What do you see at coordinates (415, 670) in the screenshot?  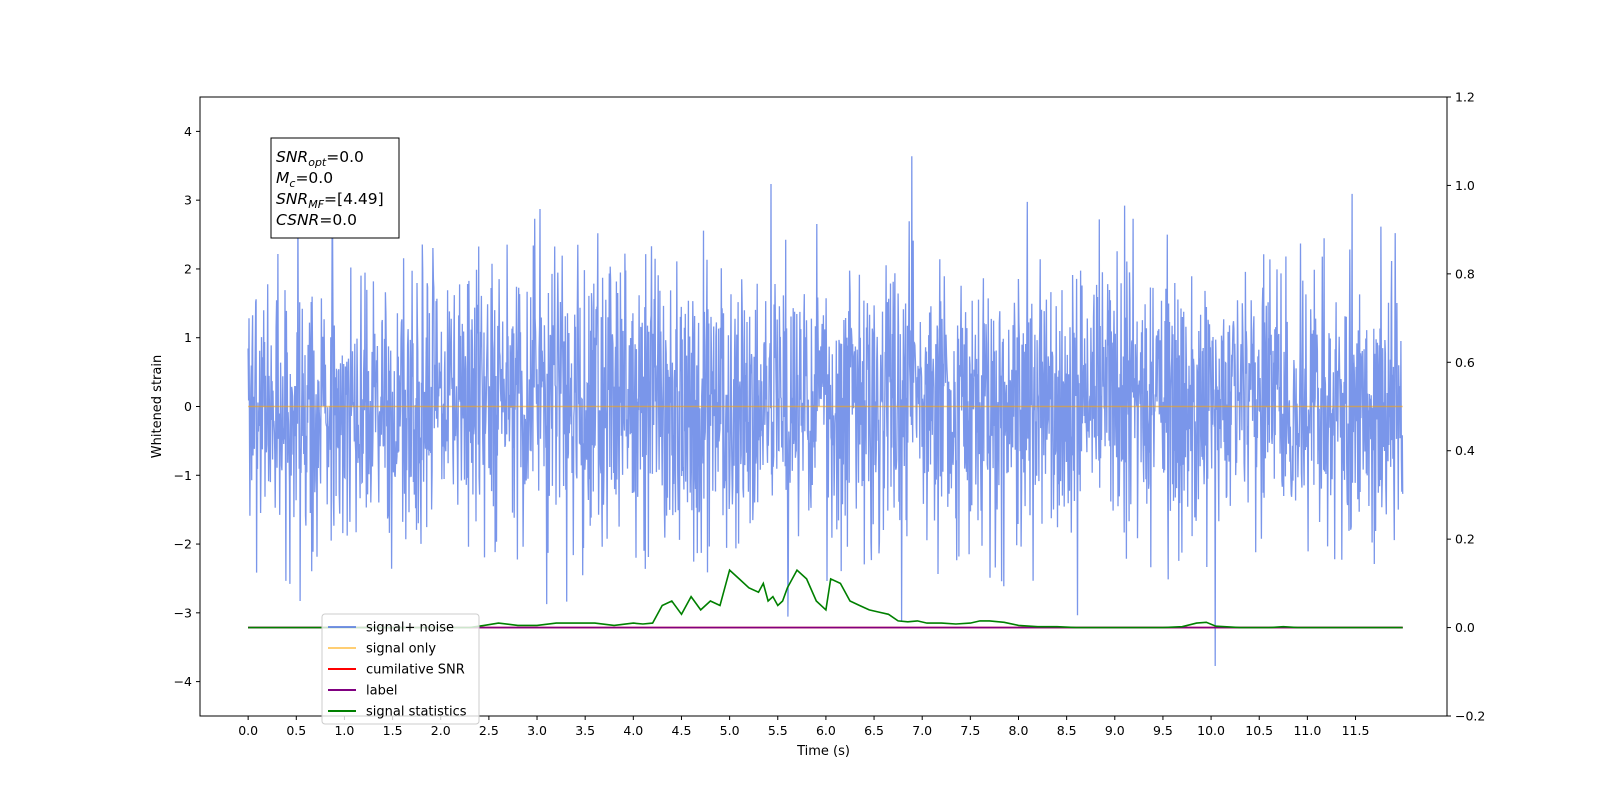 I see `legend-entry-label: cumilative SNR` at bounding box center [415, 670].